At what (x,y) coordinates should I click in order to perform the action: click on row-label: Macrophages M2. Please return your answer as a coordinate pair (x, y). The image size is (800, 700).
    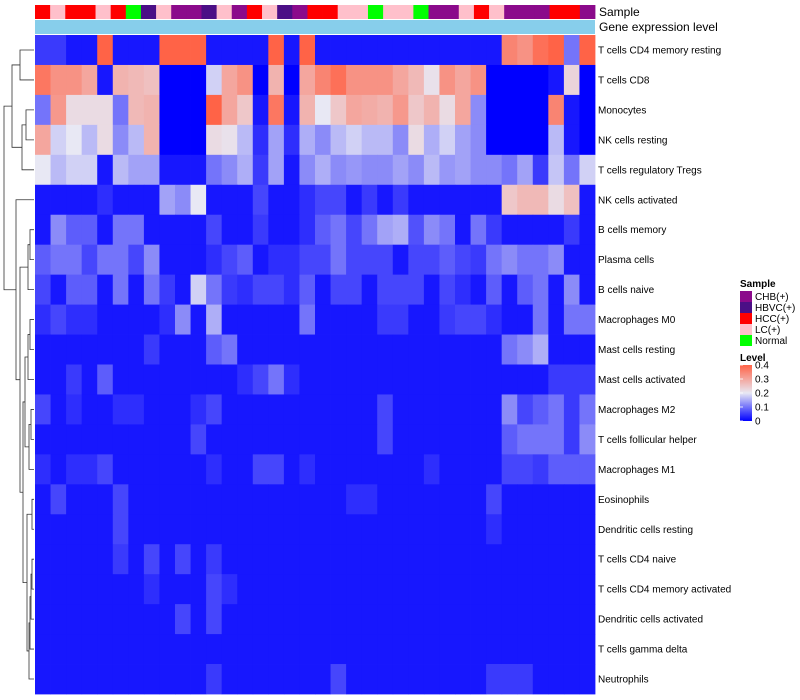
    Looking at the image, I should click on (637, 410).